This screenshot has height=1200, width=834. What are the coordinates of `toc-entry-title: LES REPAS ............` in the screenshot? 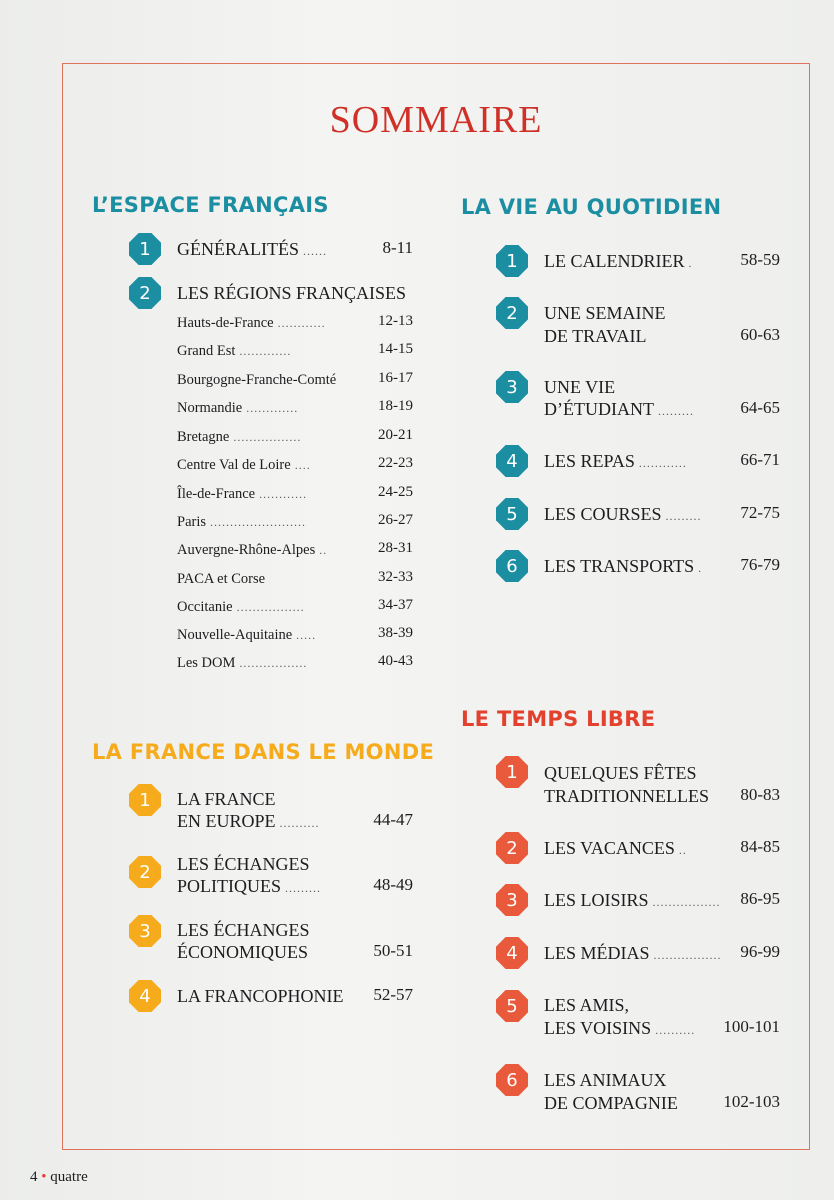 It's located at (615, 461).